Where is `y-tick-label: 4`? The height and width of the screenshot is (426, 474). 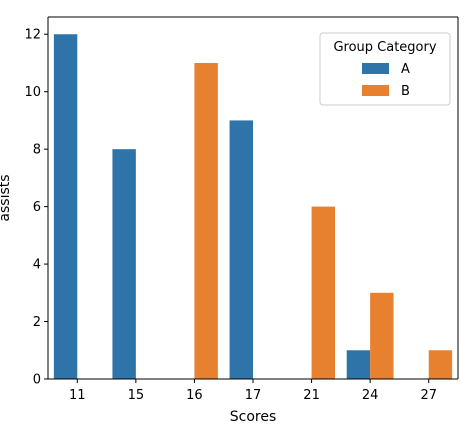
y-tick-label: 4 is located at coordinates (37, 265).